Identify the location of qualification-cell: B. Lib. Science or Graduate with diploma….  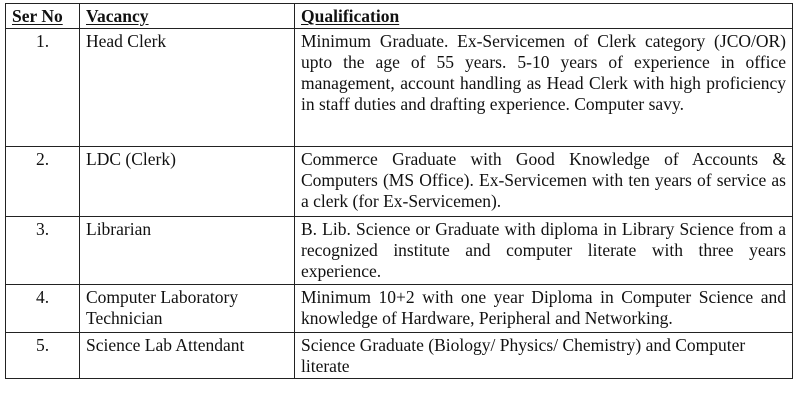
(543, 250).